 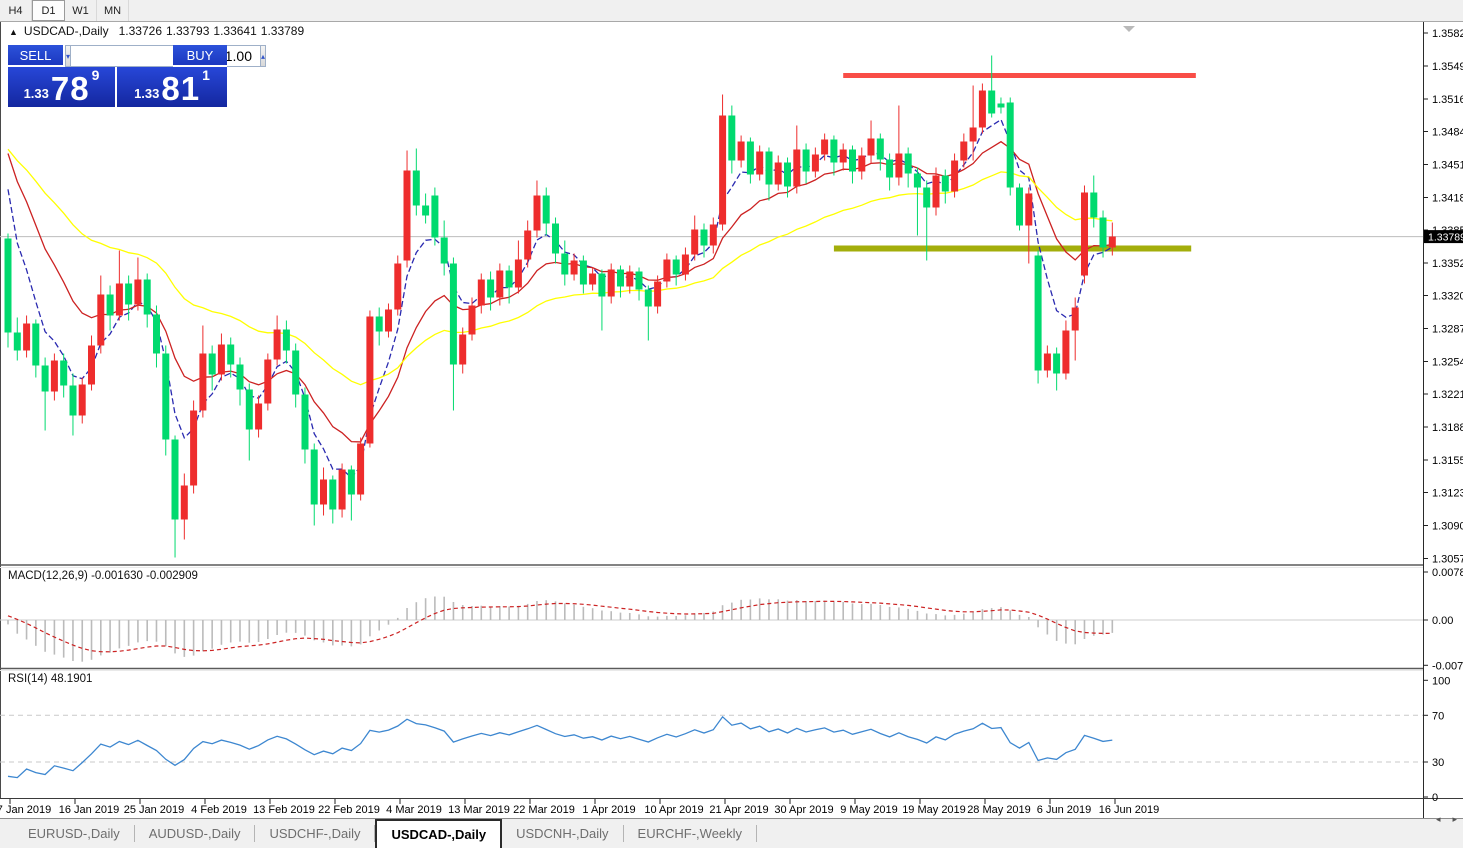 What do you see at coordinates (16, 10) in the screenshot?
I see `timeframe-button-h4: H4` at bounding box center [16, 10].